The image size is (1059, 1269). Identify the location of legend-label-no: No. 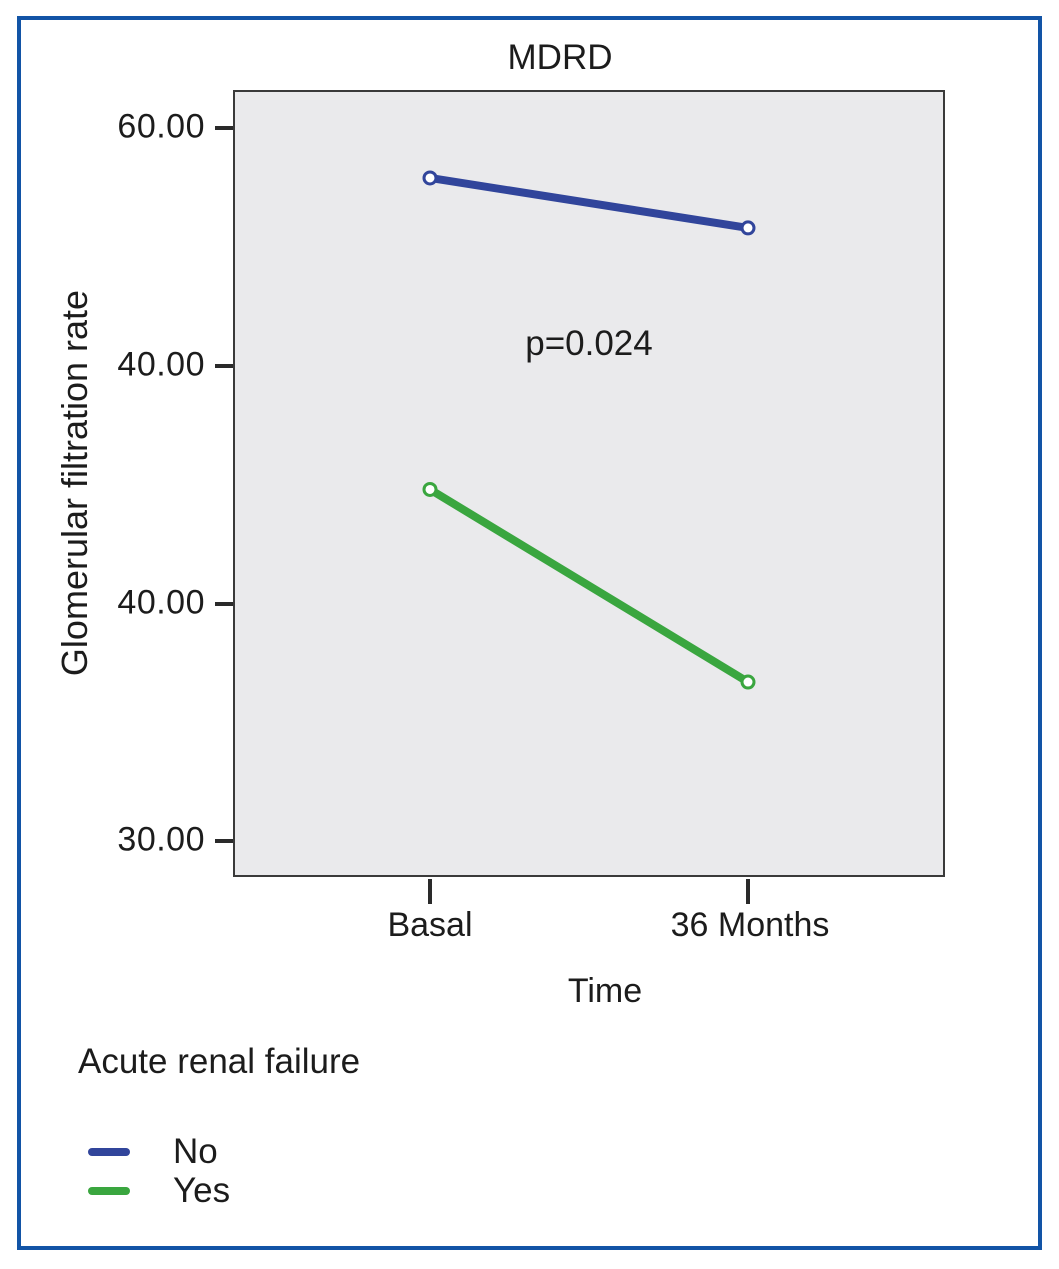
(195, 1151).